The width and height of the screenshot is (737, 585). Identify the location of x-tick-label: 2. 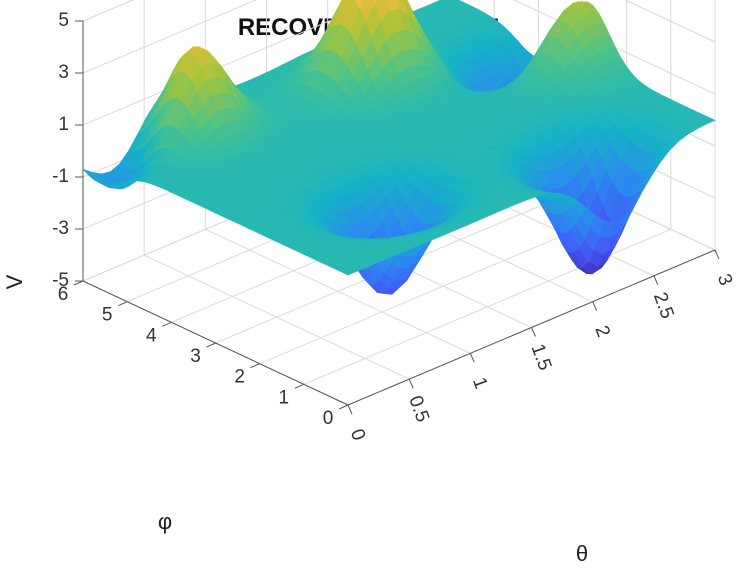
(601, 331).